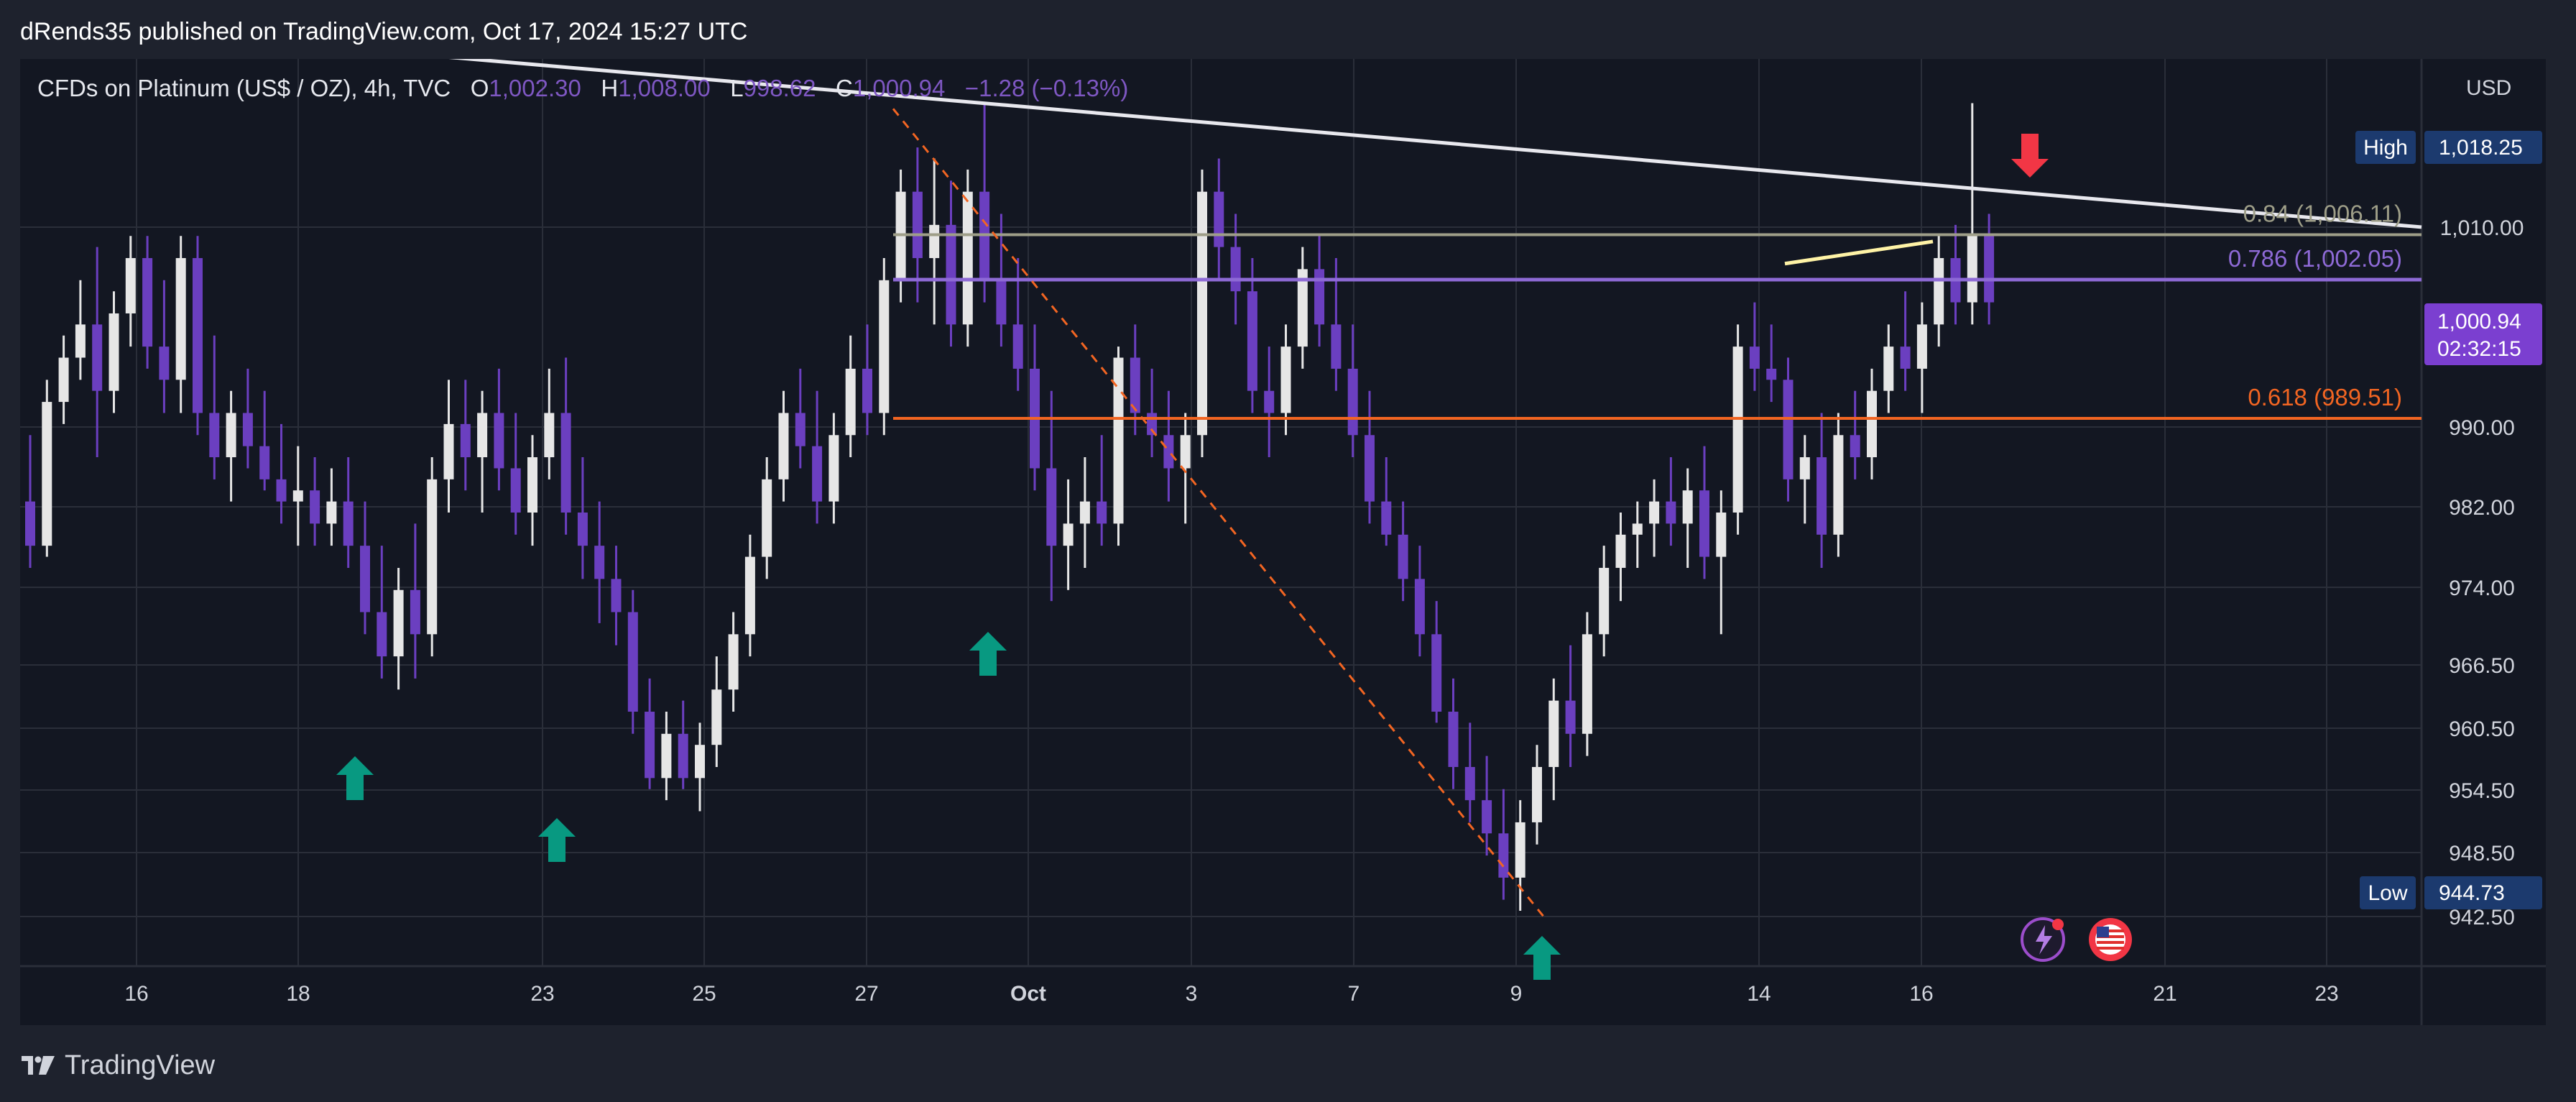 The height and width of the screenshot is (1102, 2576). What do you see at coordinates (2030, 156) in the screenshot?
I see `arrow-down-icon` at bounding box center [2030, 156].